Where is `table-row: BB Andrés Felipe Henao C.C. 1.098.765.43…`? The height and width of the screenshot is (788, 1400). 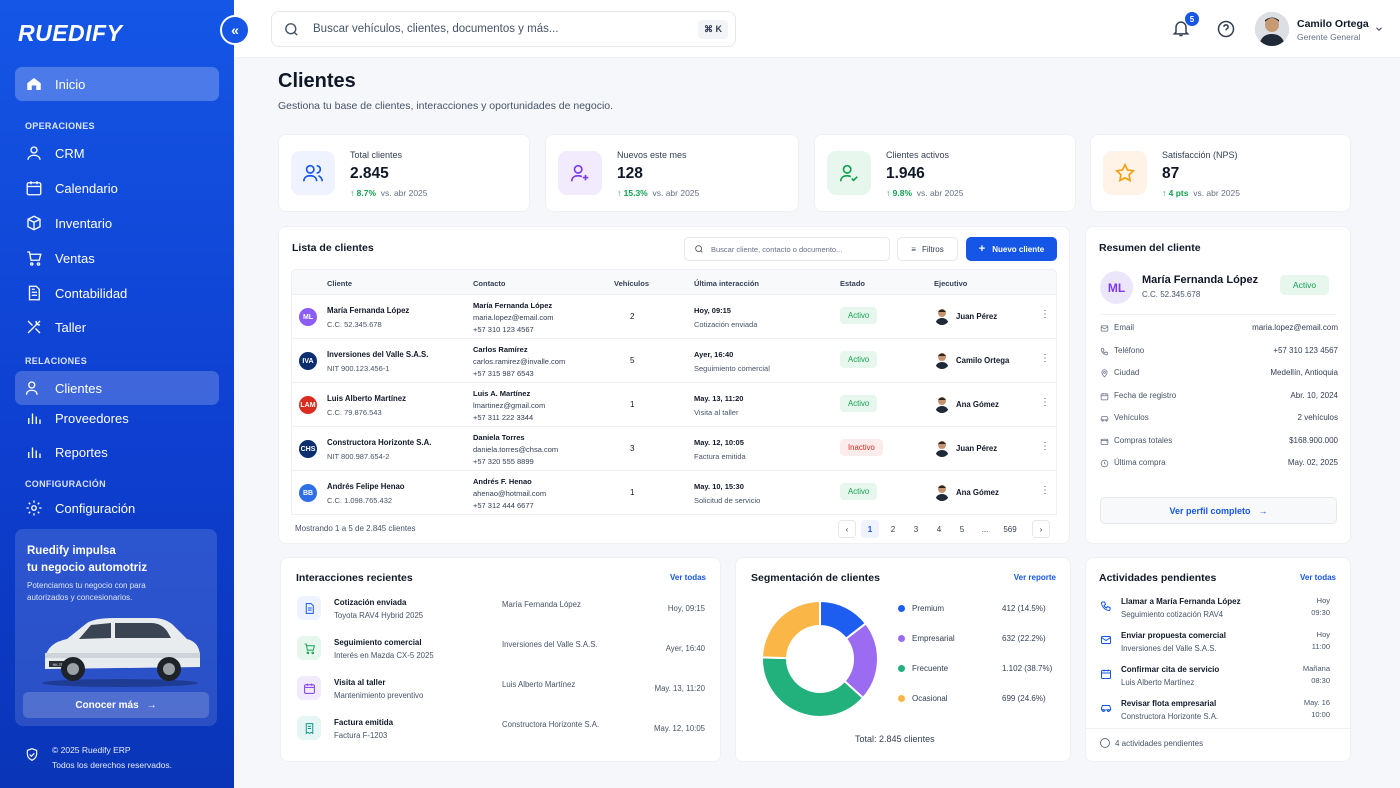
table-row: BB Andrés Felipe Henao C.C. 1.098.765.43… is located at coordinates (674, 493).